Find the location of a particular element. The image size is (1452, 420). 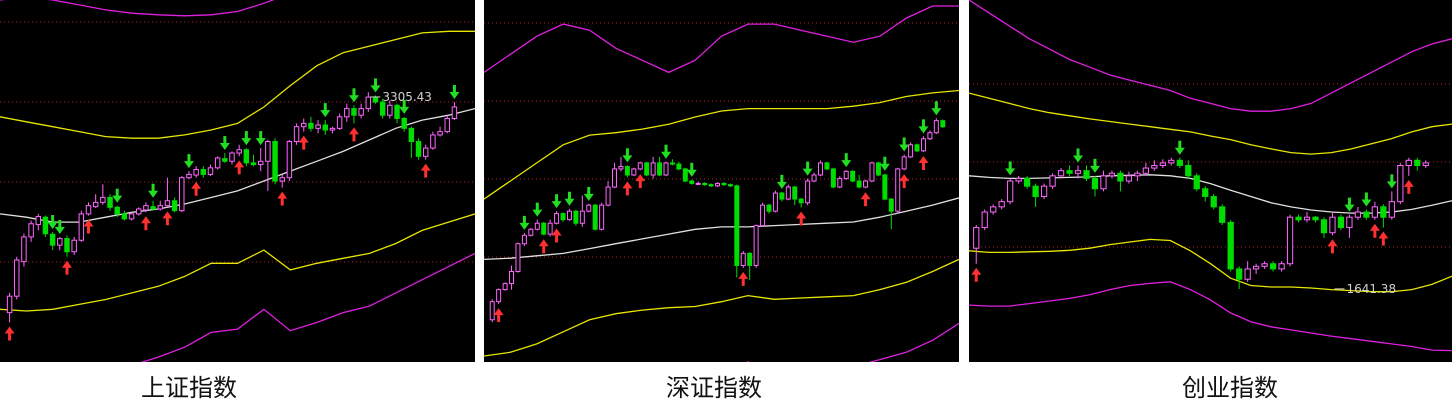

caption-chinext: 创业指数 is located at coordinates (1230, 388).